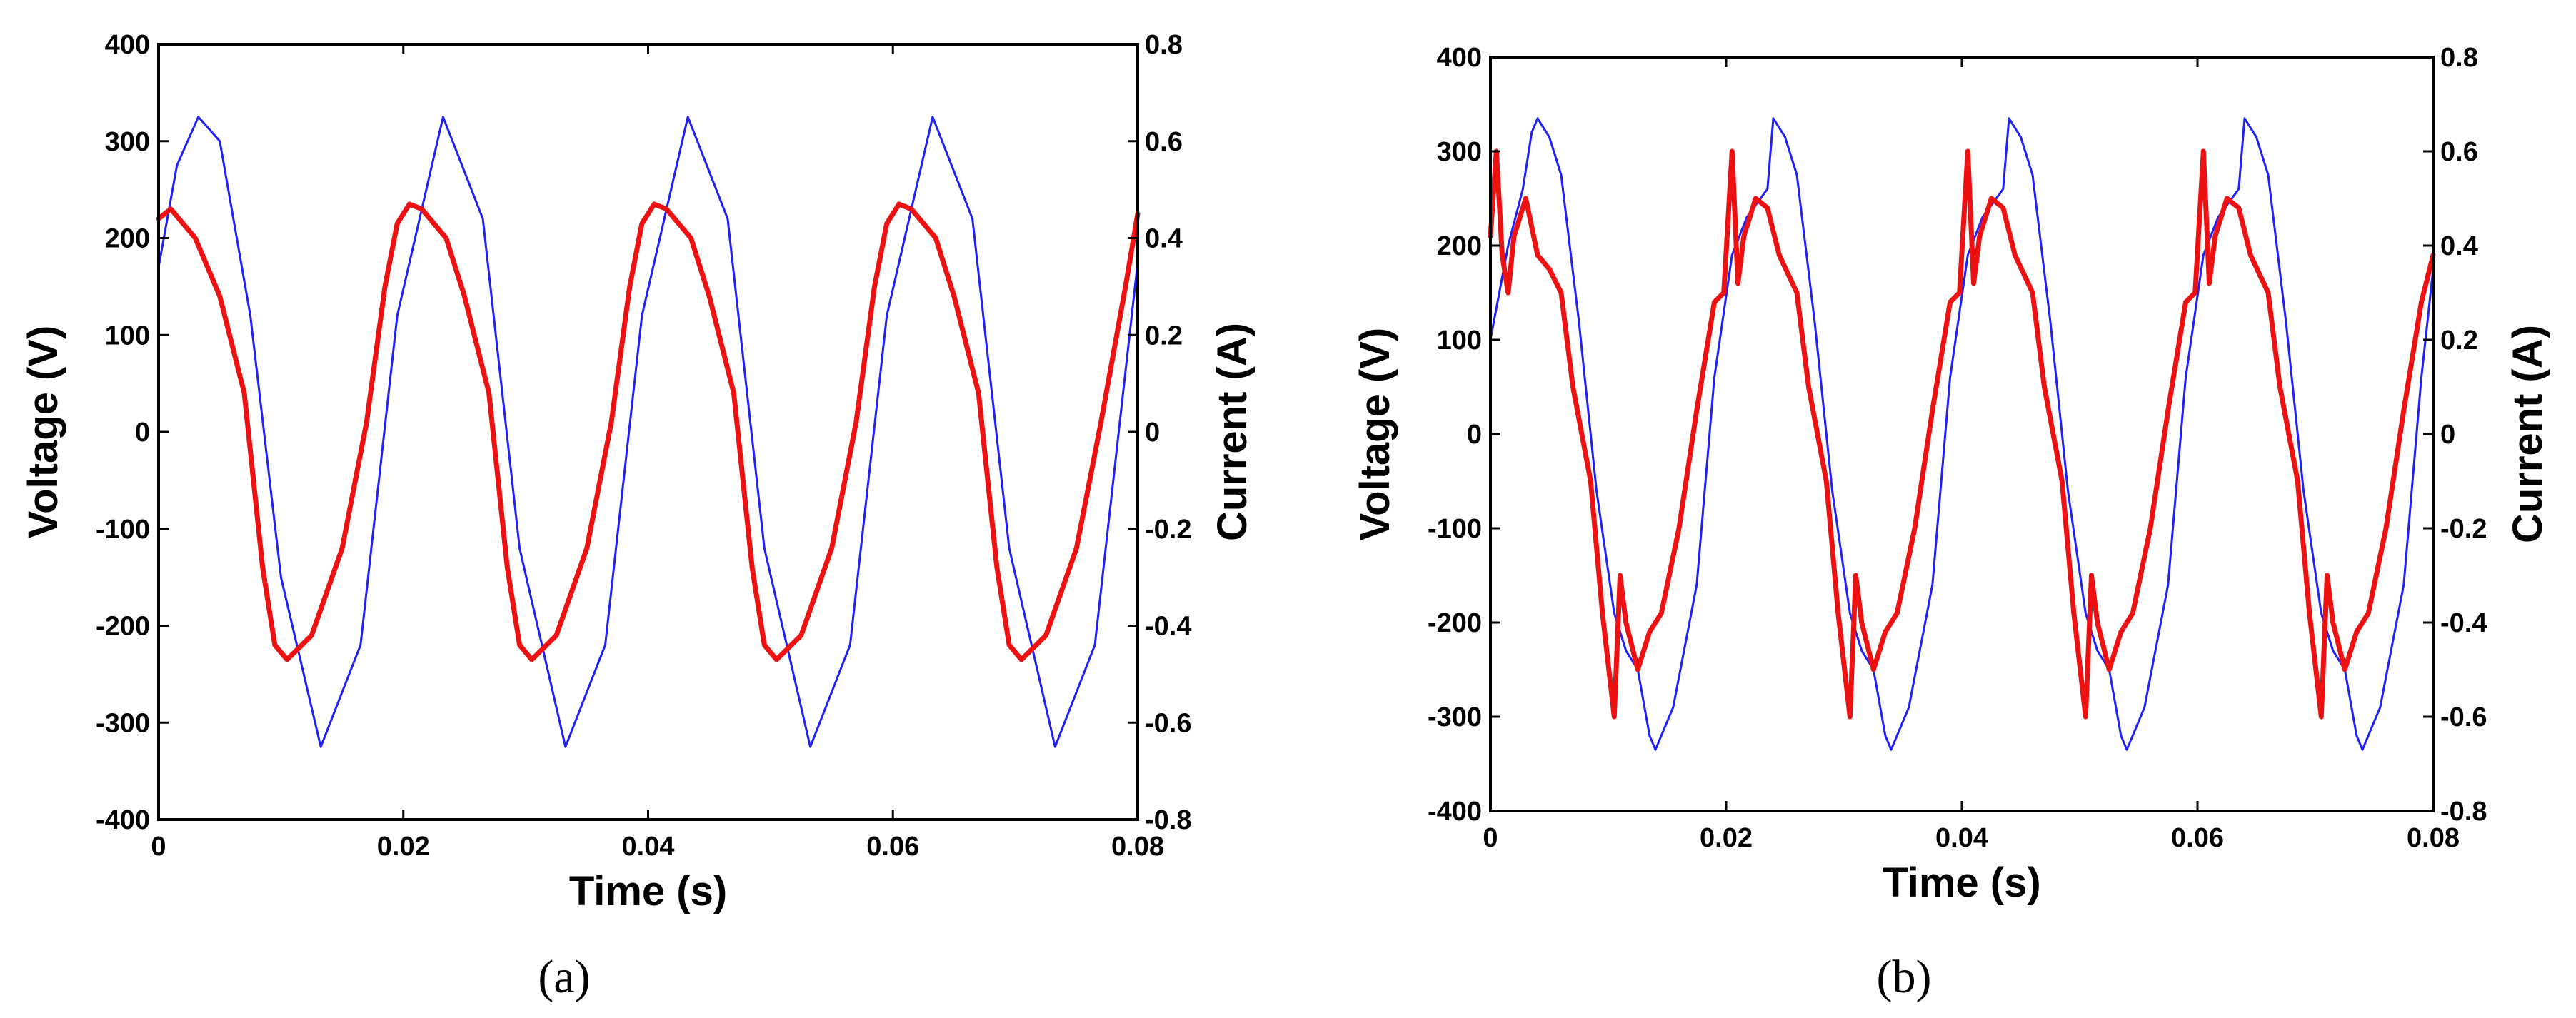  Describe the element at coordinates (1904, 977) in the screenshot. I see `panel-caption: (b)` at that location.